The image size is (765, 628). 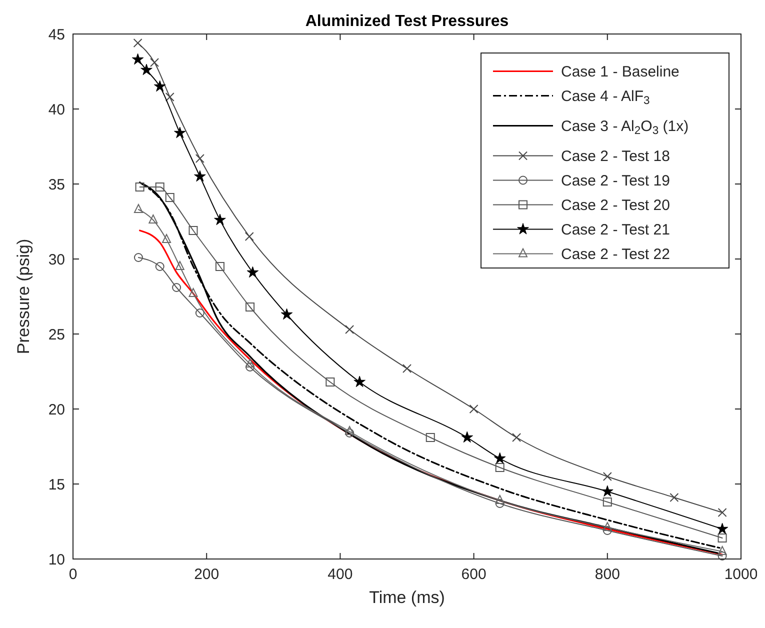 What do you see at coordinates (56, 485) in the screenshot?
I see `y-tick-label: 15` at bounding box center [56, 485].